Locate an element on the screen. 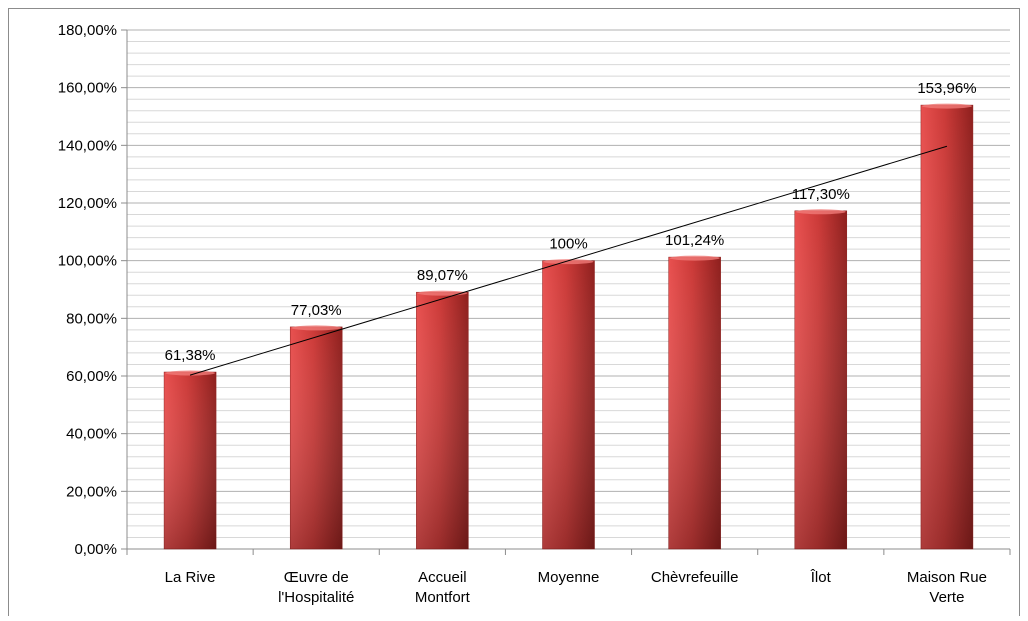 The height and width of the screenshot is (621, 1028). x-tick-label: Œuvre de l'Hospitalité is located at coordinates (316, 587).